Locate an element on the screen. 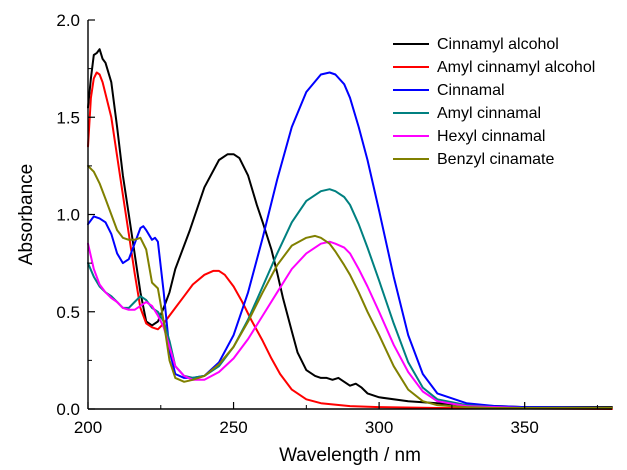 This screenshot has width=627, height=470. legend-label: Amyl cinnamyl alcohol is located at coordinates (516, 67).